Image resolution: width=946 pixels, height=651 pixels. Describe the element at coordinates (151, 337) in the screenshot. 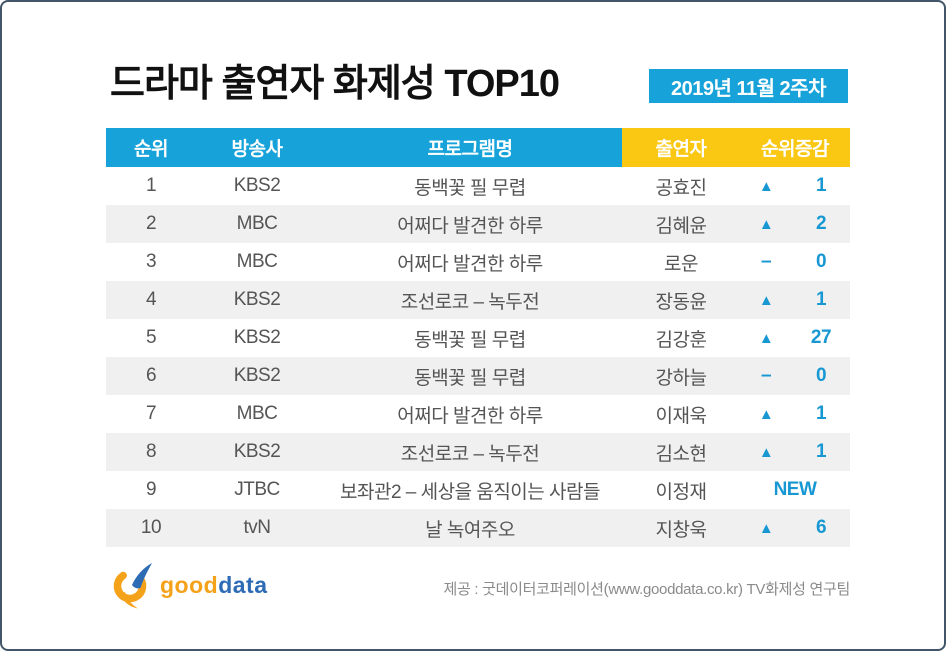

I see `rank-cell: 5` at that location.